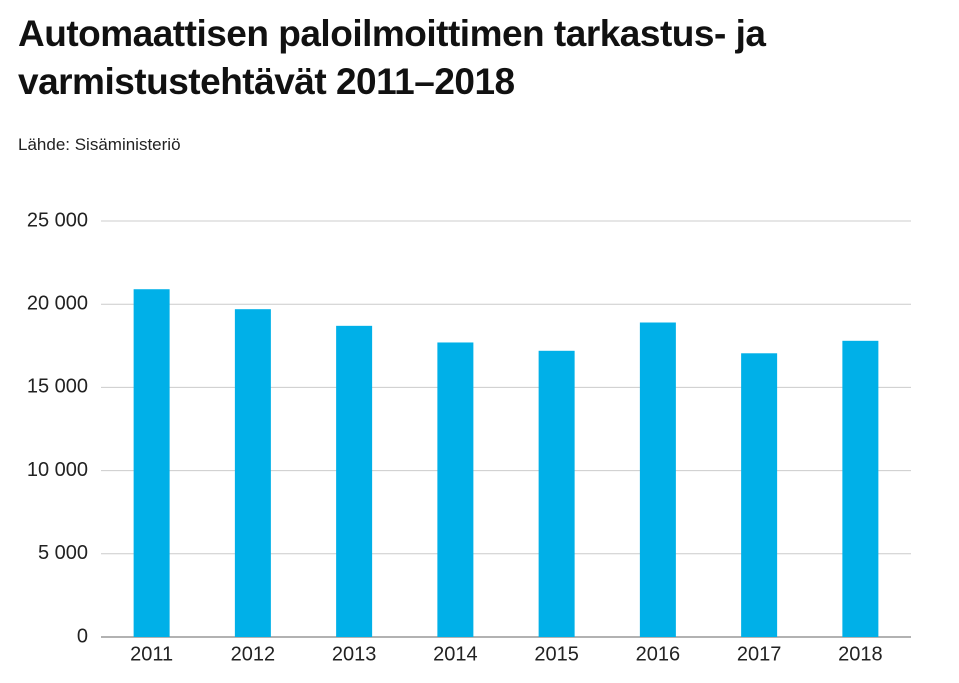 The width and height of the screenshot is (959, 683). Describe the element at coordinates (99, 144) in the screenshot. I see `chart-subtitle: Lähde: Sisäministeriö` at that location.